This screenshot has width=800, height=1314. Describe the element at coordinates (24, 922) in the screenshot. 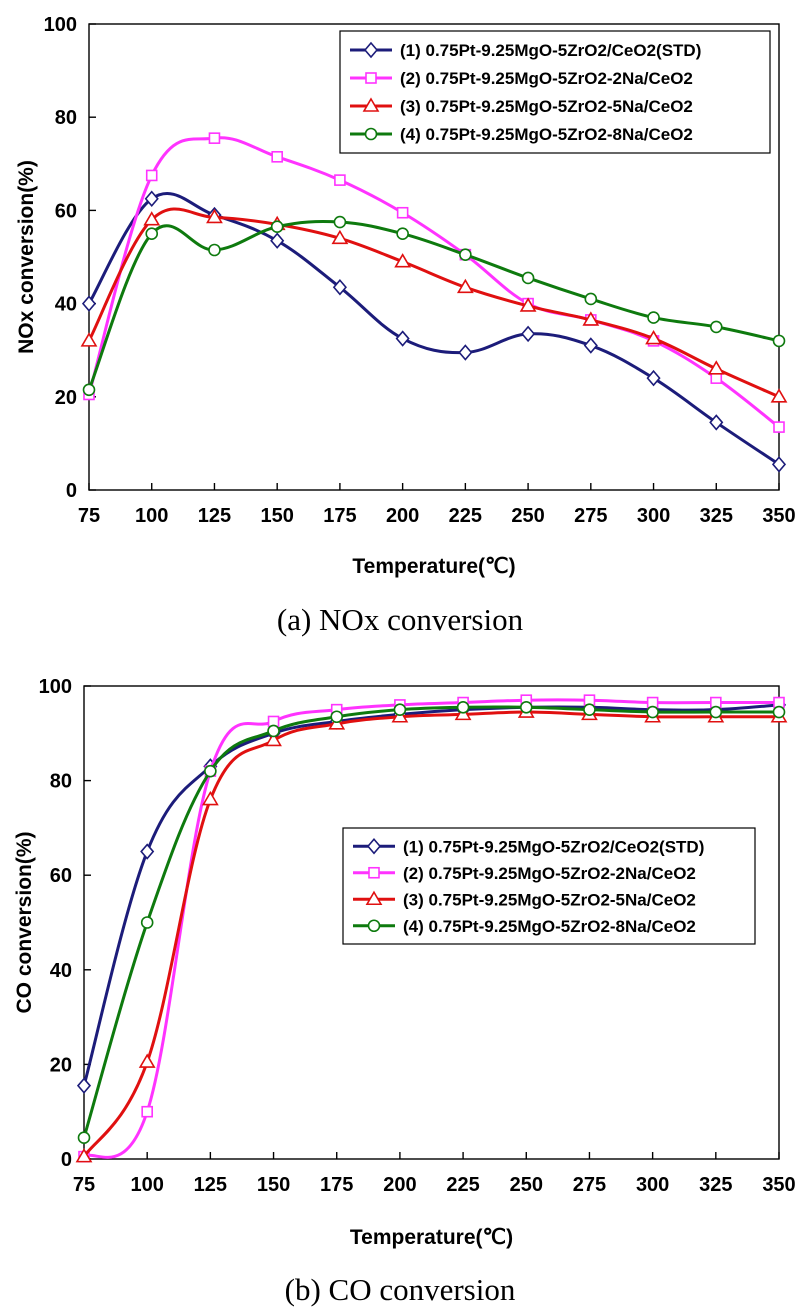

I see `y-axis-title: CO conversion(%)` at that location.